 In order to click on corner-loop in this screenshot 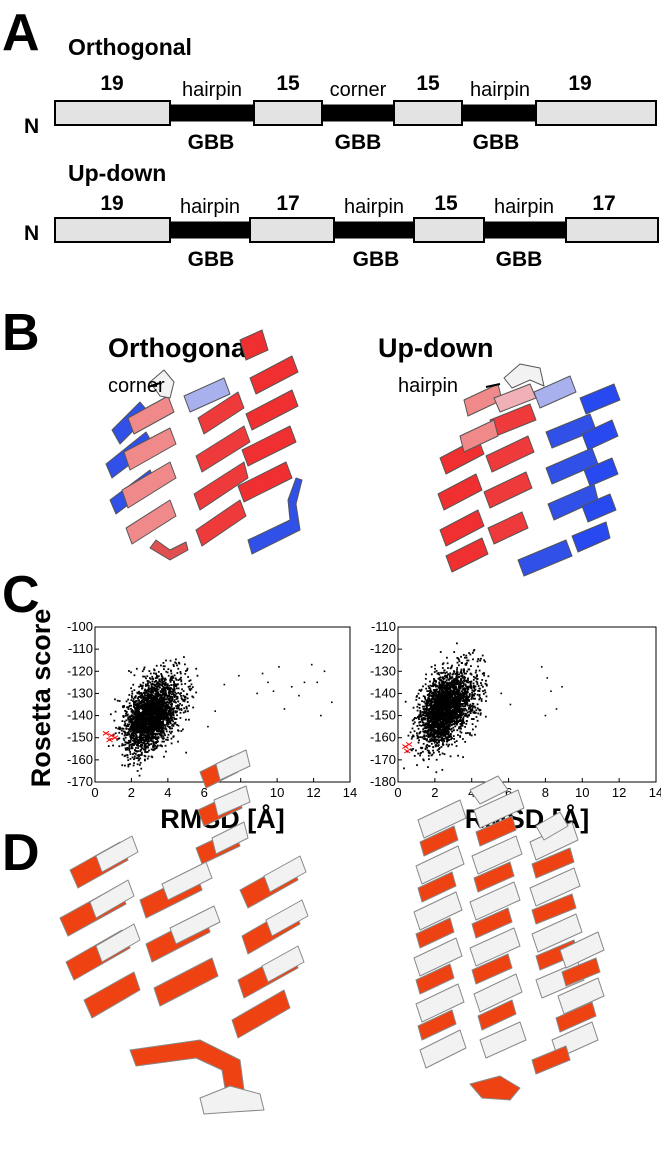, I will do `click(162, 384)`.